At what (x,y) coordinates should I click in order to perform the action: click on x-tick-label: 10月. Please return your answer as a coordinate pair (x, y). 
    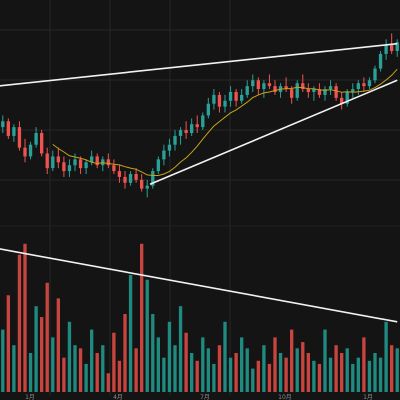
    Looking at the image, I should click on (285, 397).